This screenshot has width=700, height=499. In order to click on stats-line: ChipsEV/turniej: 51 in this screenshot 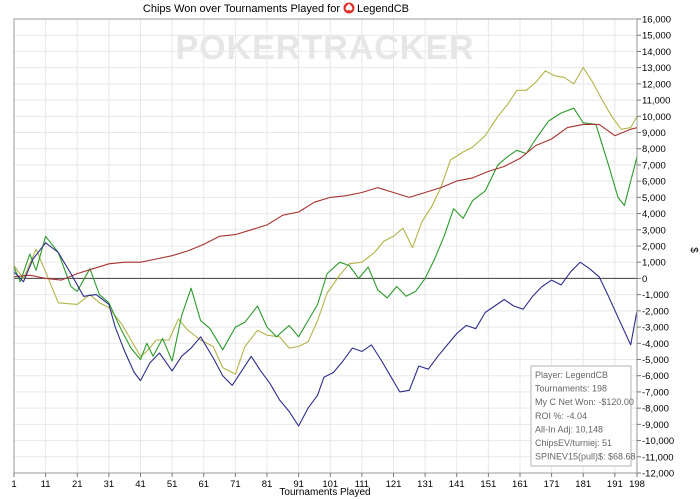, I will do `click(573, 443)`.